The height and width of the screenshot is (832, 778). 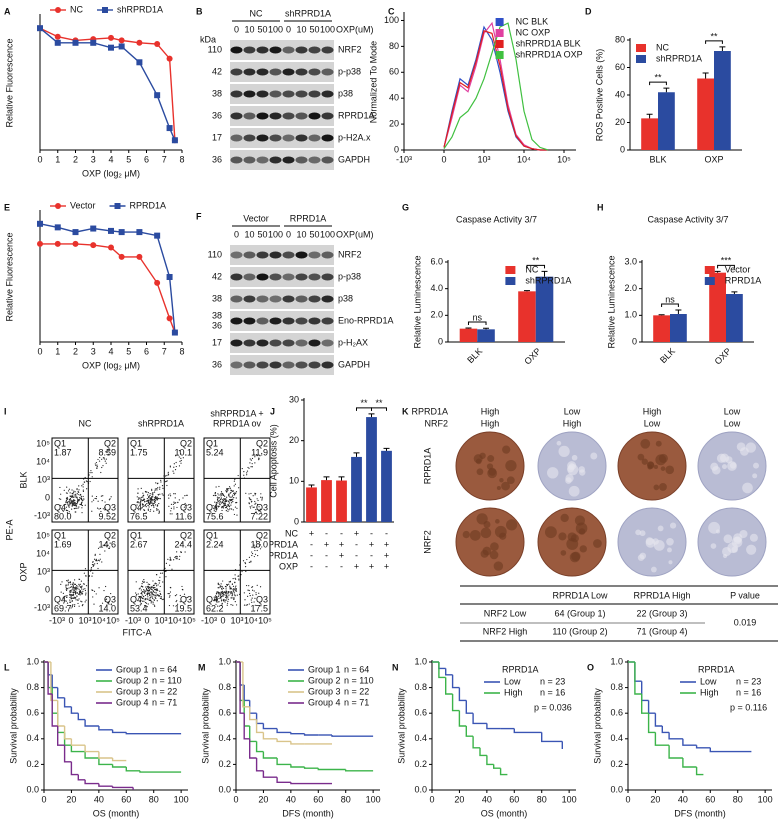 What do you see at coordinates (324, 680) in the screenshot?
I see `legend-label: Group 2` at bounding box center [324, 680].